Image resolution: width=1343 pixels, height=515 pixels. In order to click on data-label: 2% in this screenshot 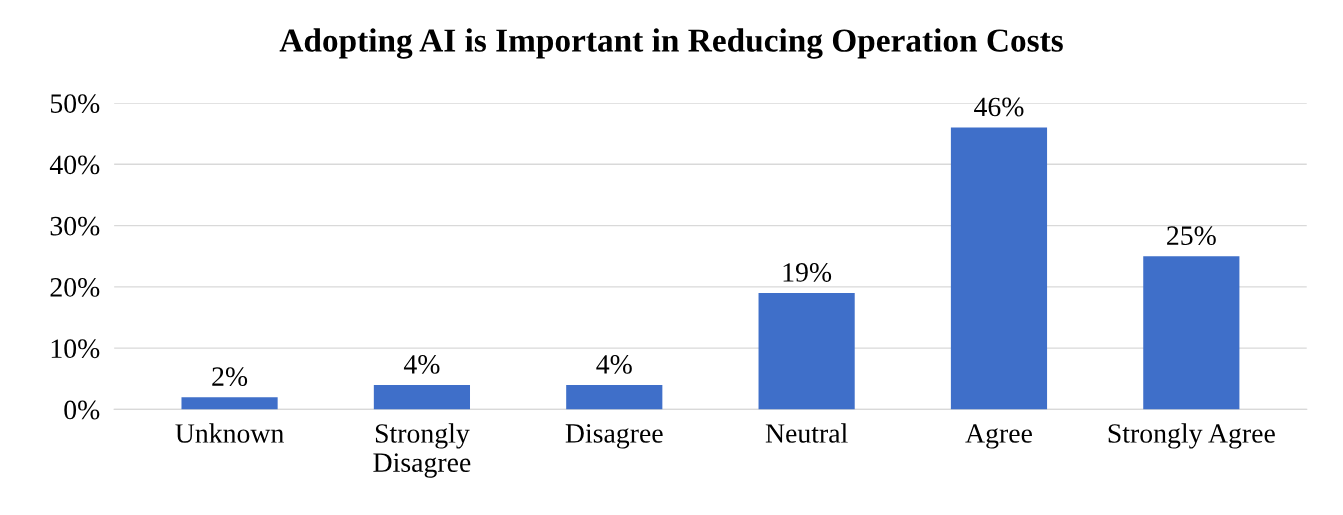, I will do `click(230, 377)`.